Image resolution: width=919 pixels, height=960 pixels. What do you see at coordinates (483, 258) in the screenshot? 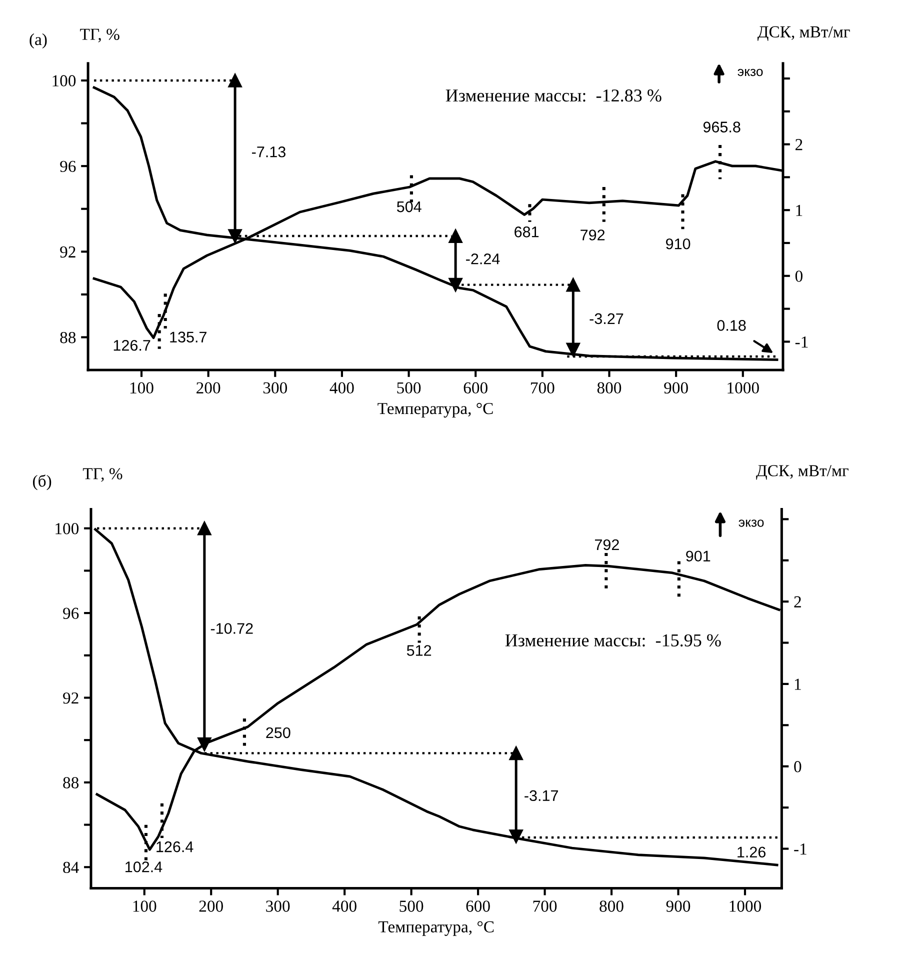
I see `annotation: -2.24` at bounding box center [483, 258].